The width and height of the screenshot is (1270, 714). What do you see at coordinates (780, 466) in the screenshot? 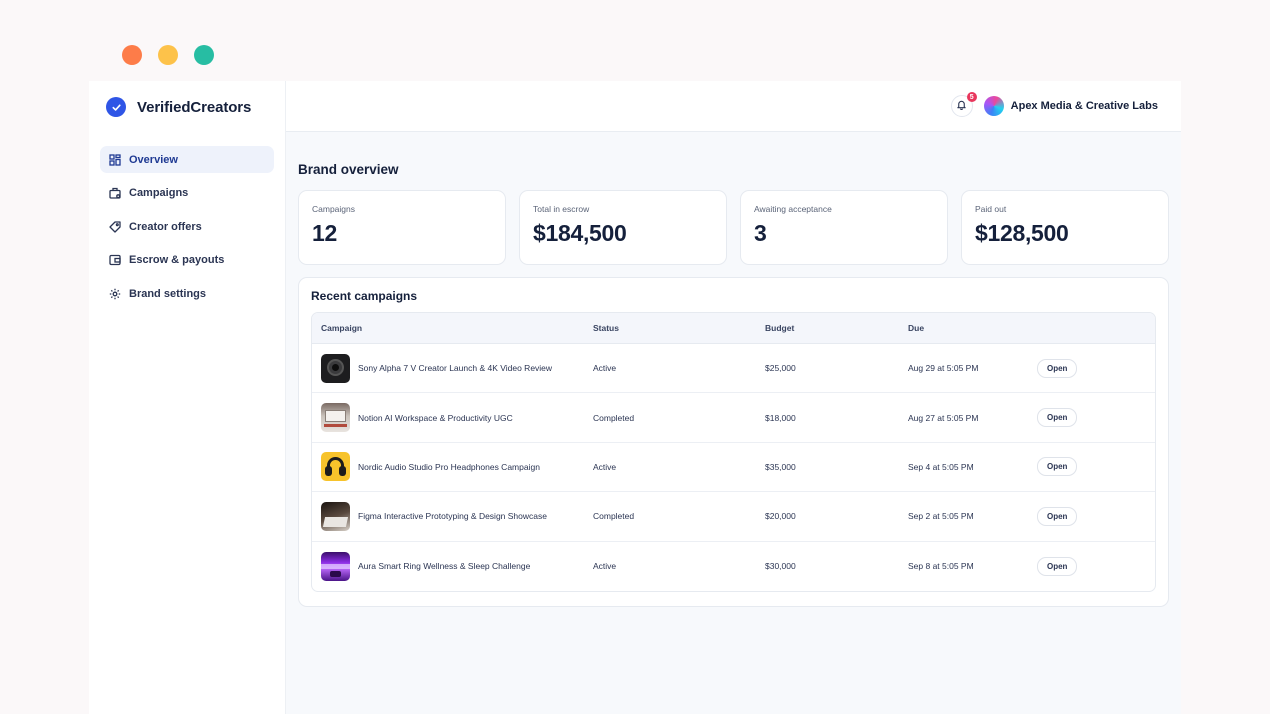
I see `budget-cell: $35,000` at bounding box center [780, 466].